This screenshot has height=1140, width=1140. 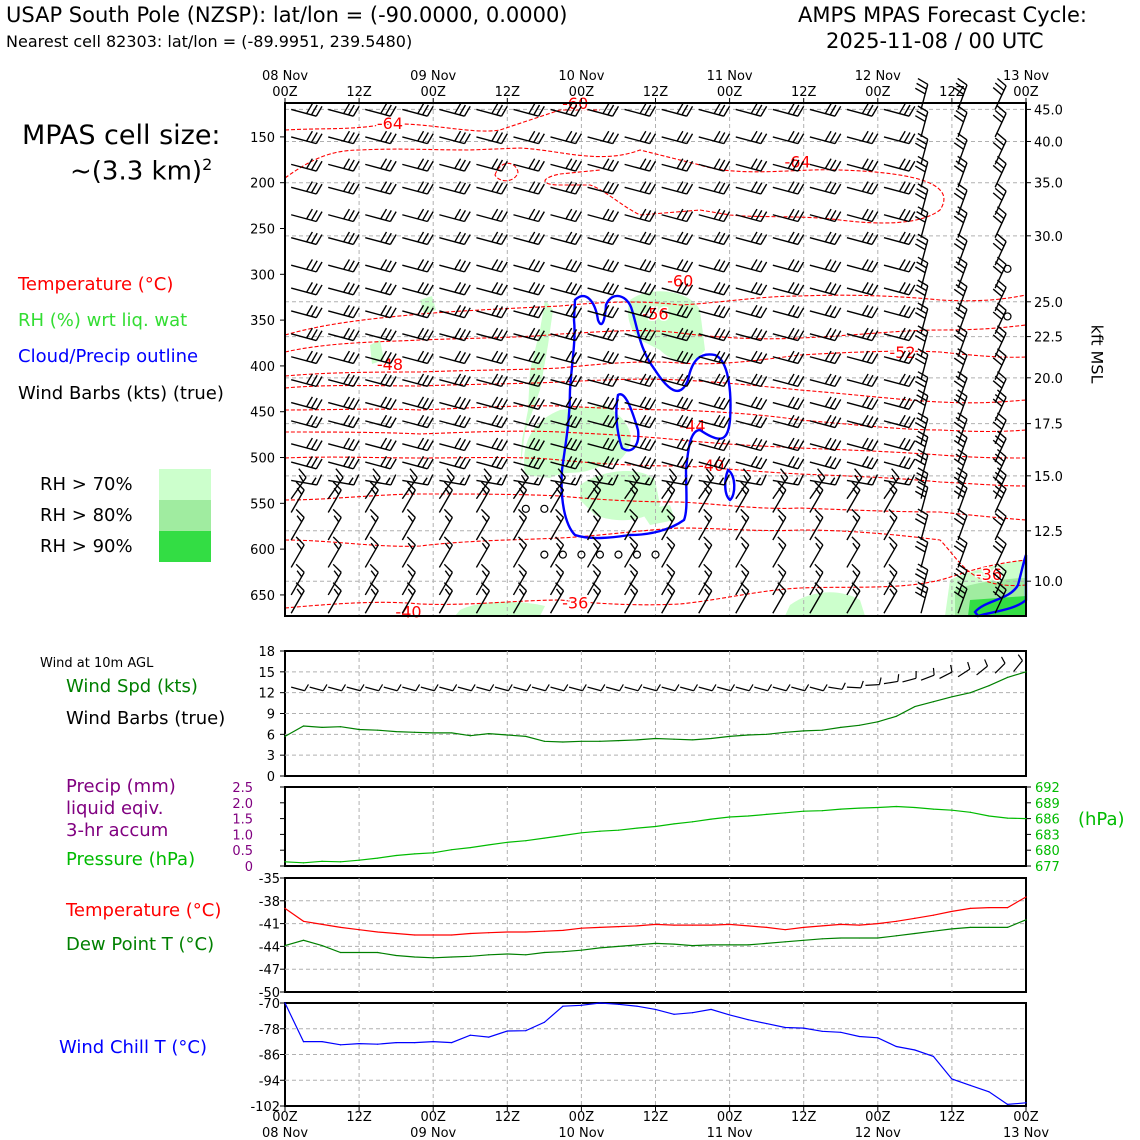 What do you see at coordinates (1026, 92) in the screenshot?
I see `top-time-label-10: 00Z` at bounding box center [1026, 92].